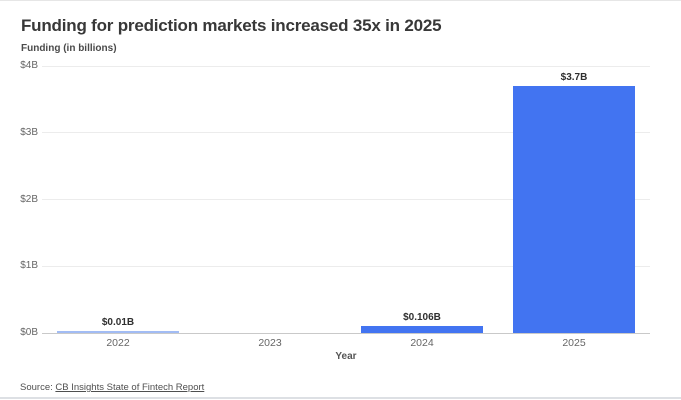 The image size is (681, 400). What do you see at coordinates (118, 322) in the screenshot?
I see `bar-value-label: $0.01B` at bounding box center [118, 322].